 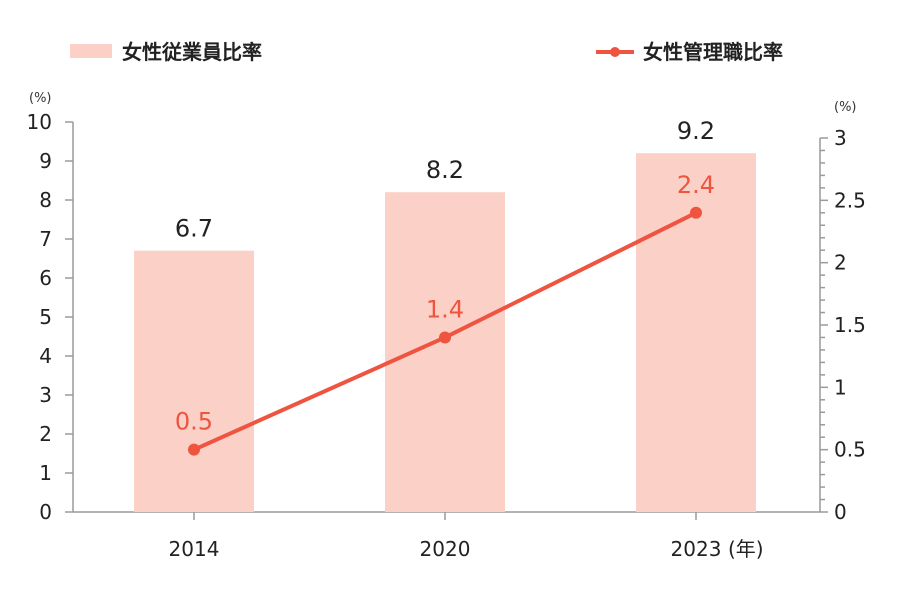 What do you see at coordinates (445, 549) in the screenshot?
I see `x-tick-label: 2020` at bounding box center [445, 549].